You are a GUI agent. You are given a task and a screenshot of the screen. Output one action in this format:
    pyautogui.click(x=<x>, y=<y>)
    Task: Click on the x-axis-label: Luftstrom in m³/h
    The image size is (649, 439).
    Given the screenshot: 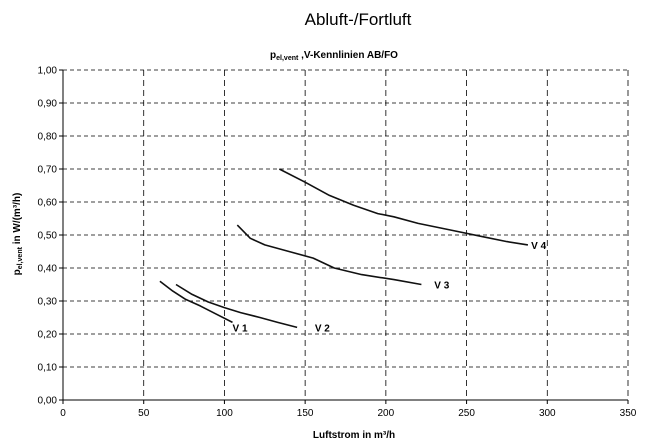 What is the action you would take?
    pyautogui.click(x=354, y=434)
    